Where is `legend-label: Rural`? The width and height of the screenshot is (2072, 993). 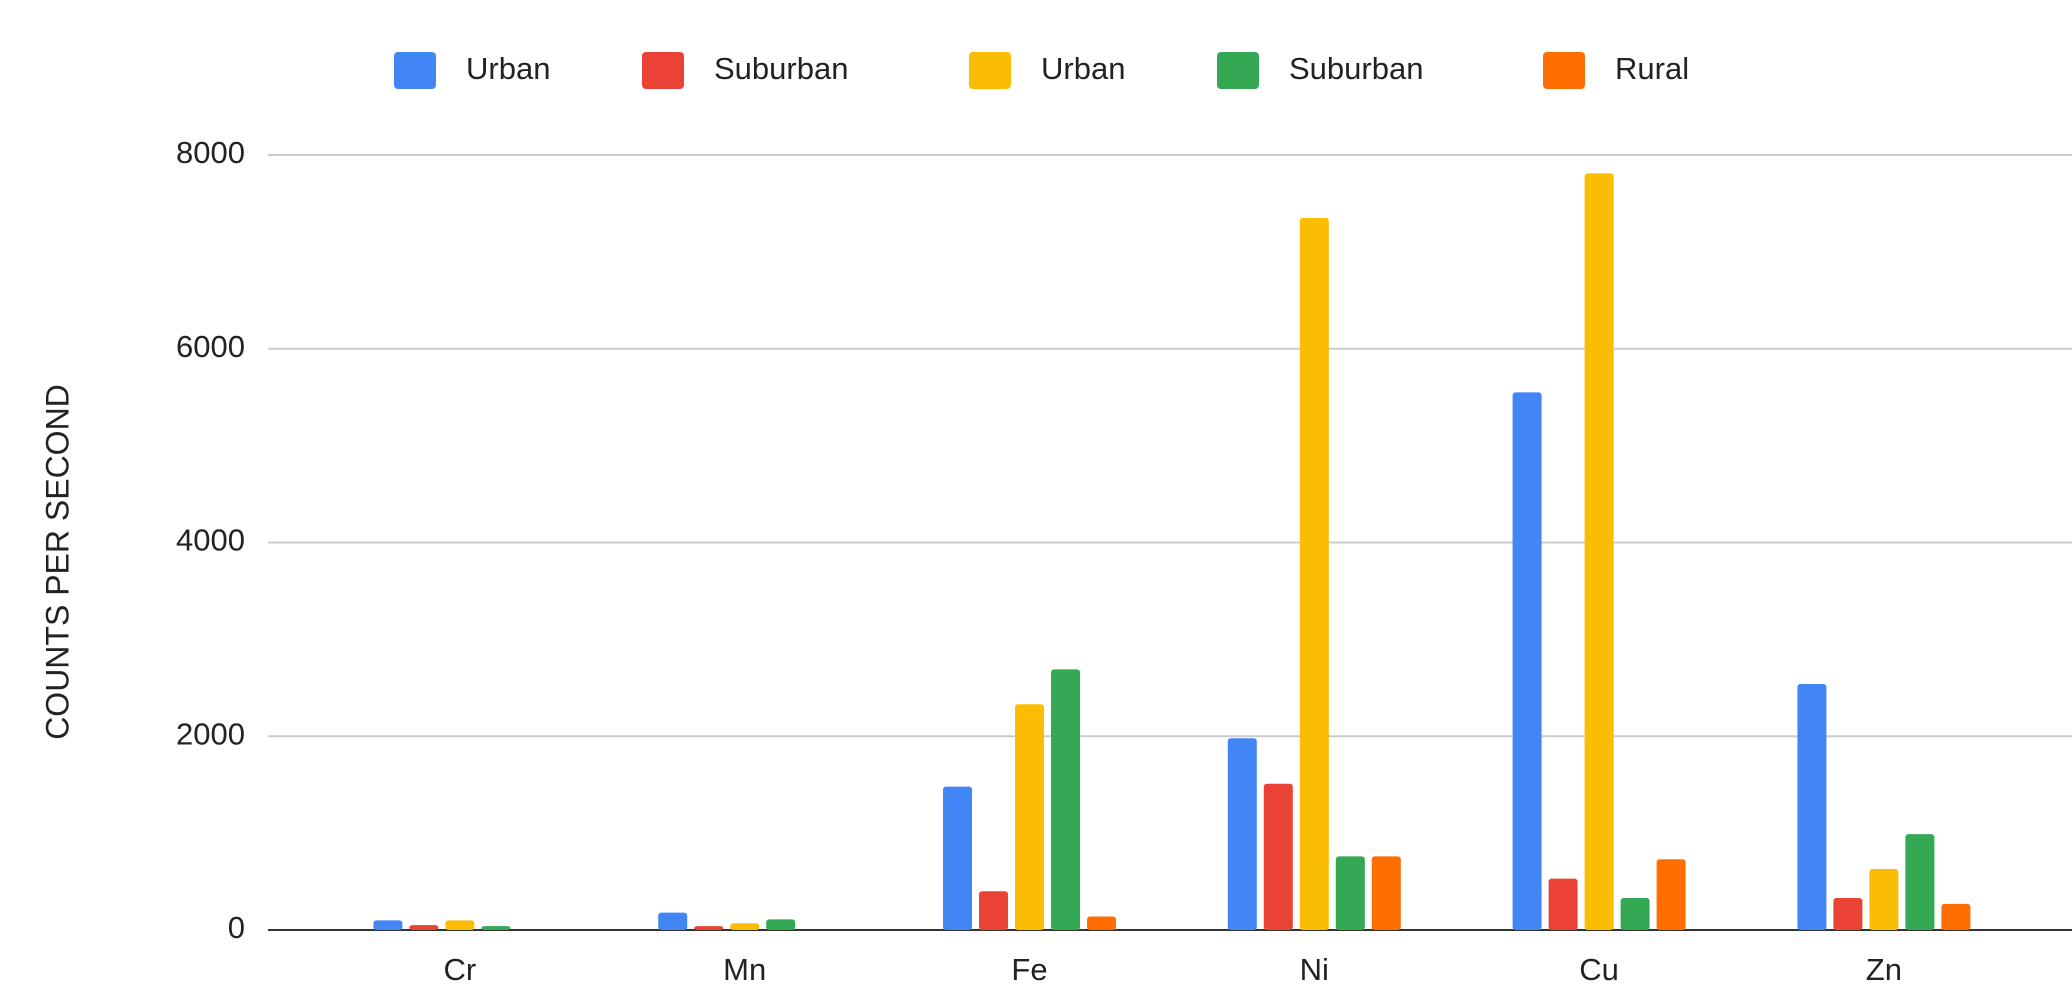 legend-label: Rural is located at coordinates (1652, 68).